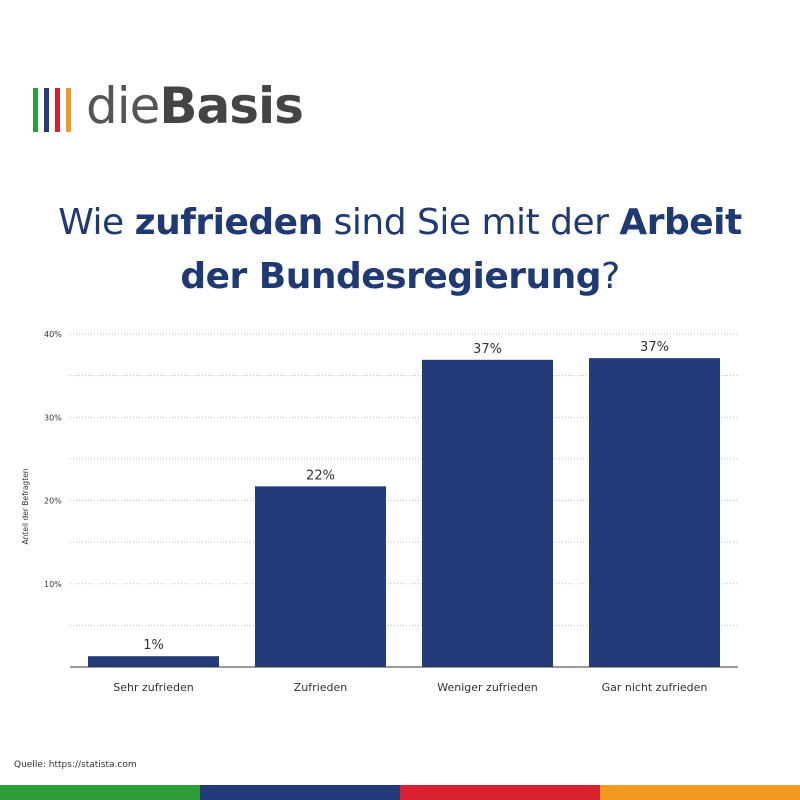 This screenshot has height=800, width=800. What do you see at coordinates (471, 222) in the screenshot?
I see `title-part-2: sind Sie mit der` at bounding box center [471, 222].